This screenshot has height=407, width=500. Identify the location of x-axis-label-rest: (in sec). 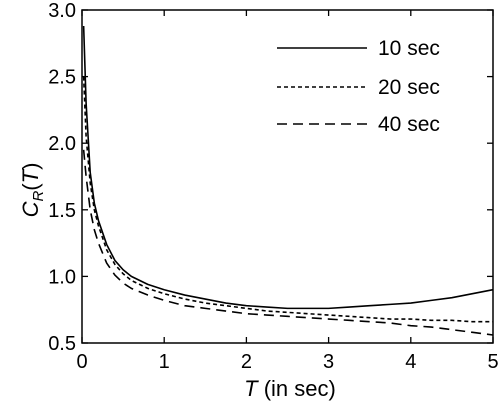
(297, 388).